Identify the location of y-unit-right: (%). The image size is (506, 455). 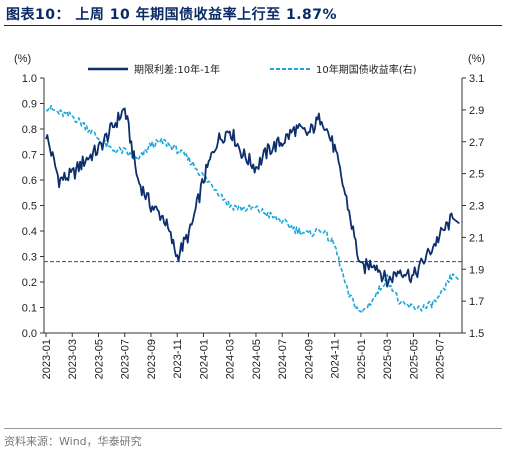
(476, 59).